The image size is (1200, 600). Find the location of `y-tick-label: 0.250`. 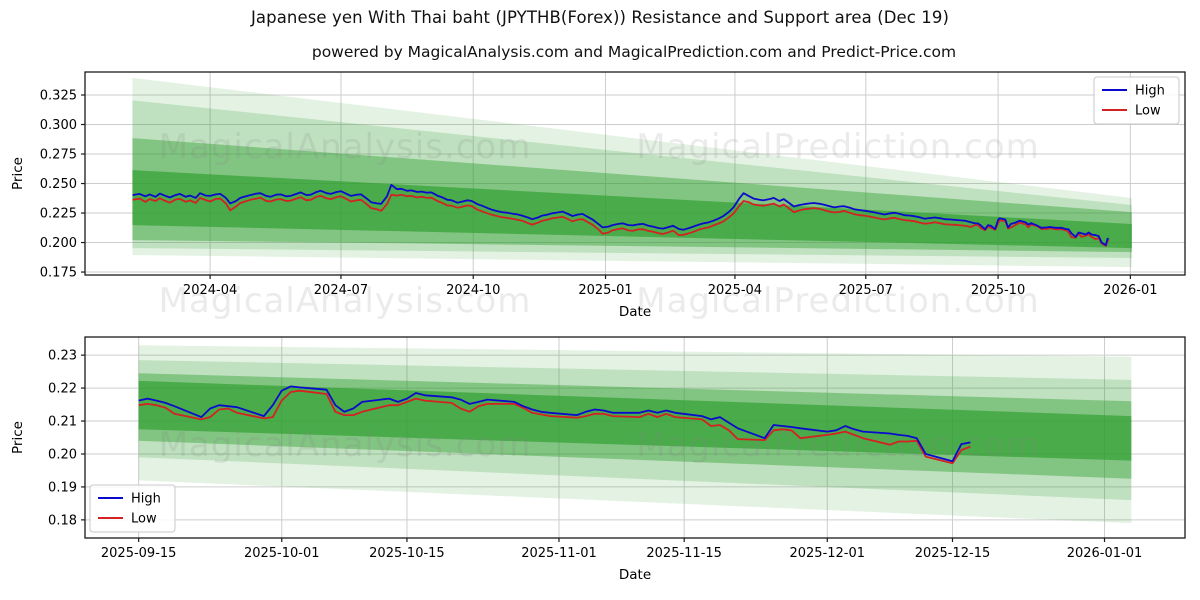

y-tick-label: 0.250 is located at coordinates (58, 184).